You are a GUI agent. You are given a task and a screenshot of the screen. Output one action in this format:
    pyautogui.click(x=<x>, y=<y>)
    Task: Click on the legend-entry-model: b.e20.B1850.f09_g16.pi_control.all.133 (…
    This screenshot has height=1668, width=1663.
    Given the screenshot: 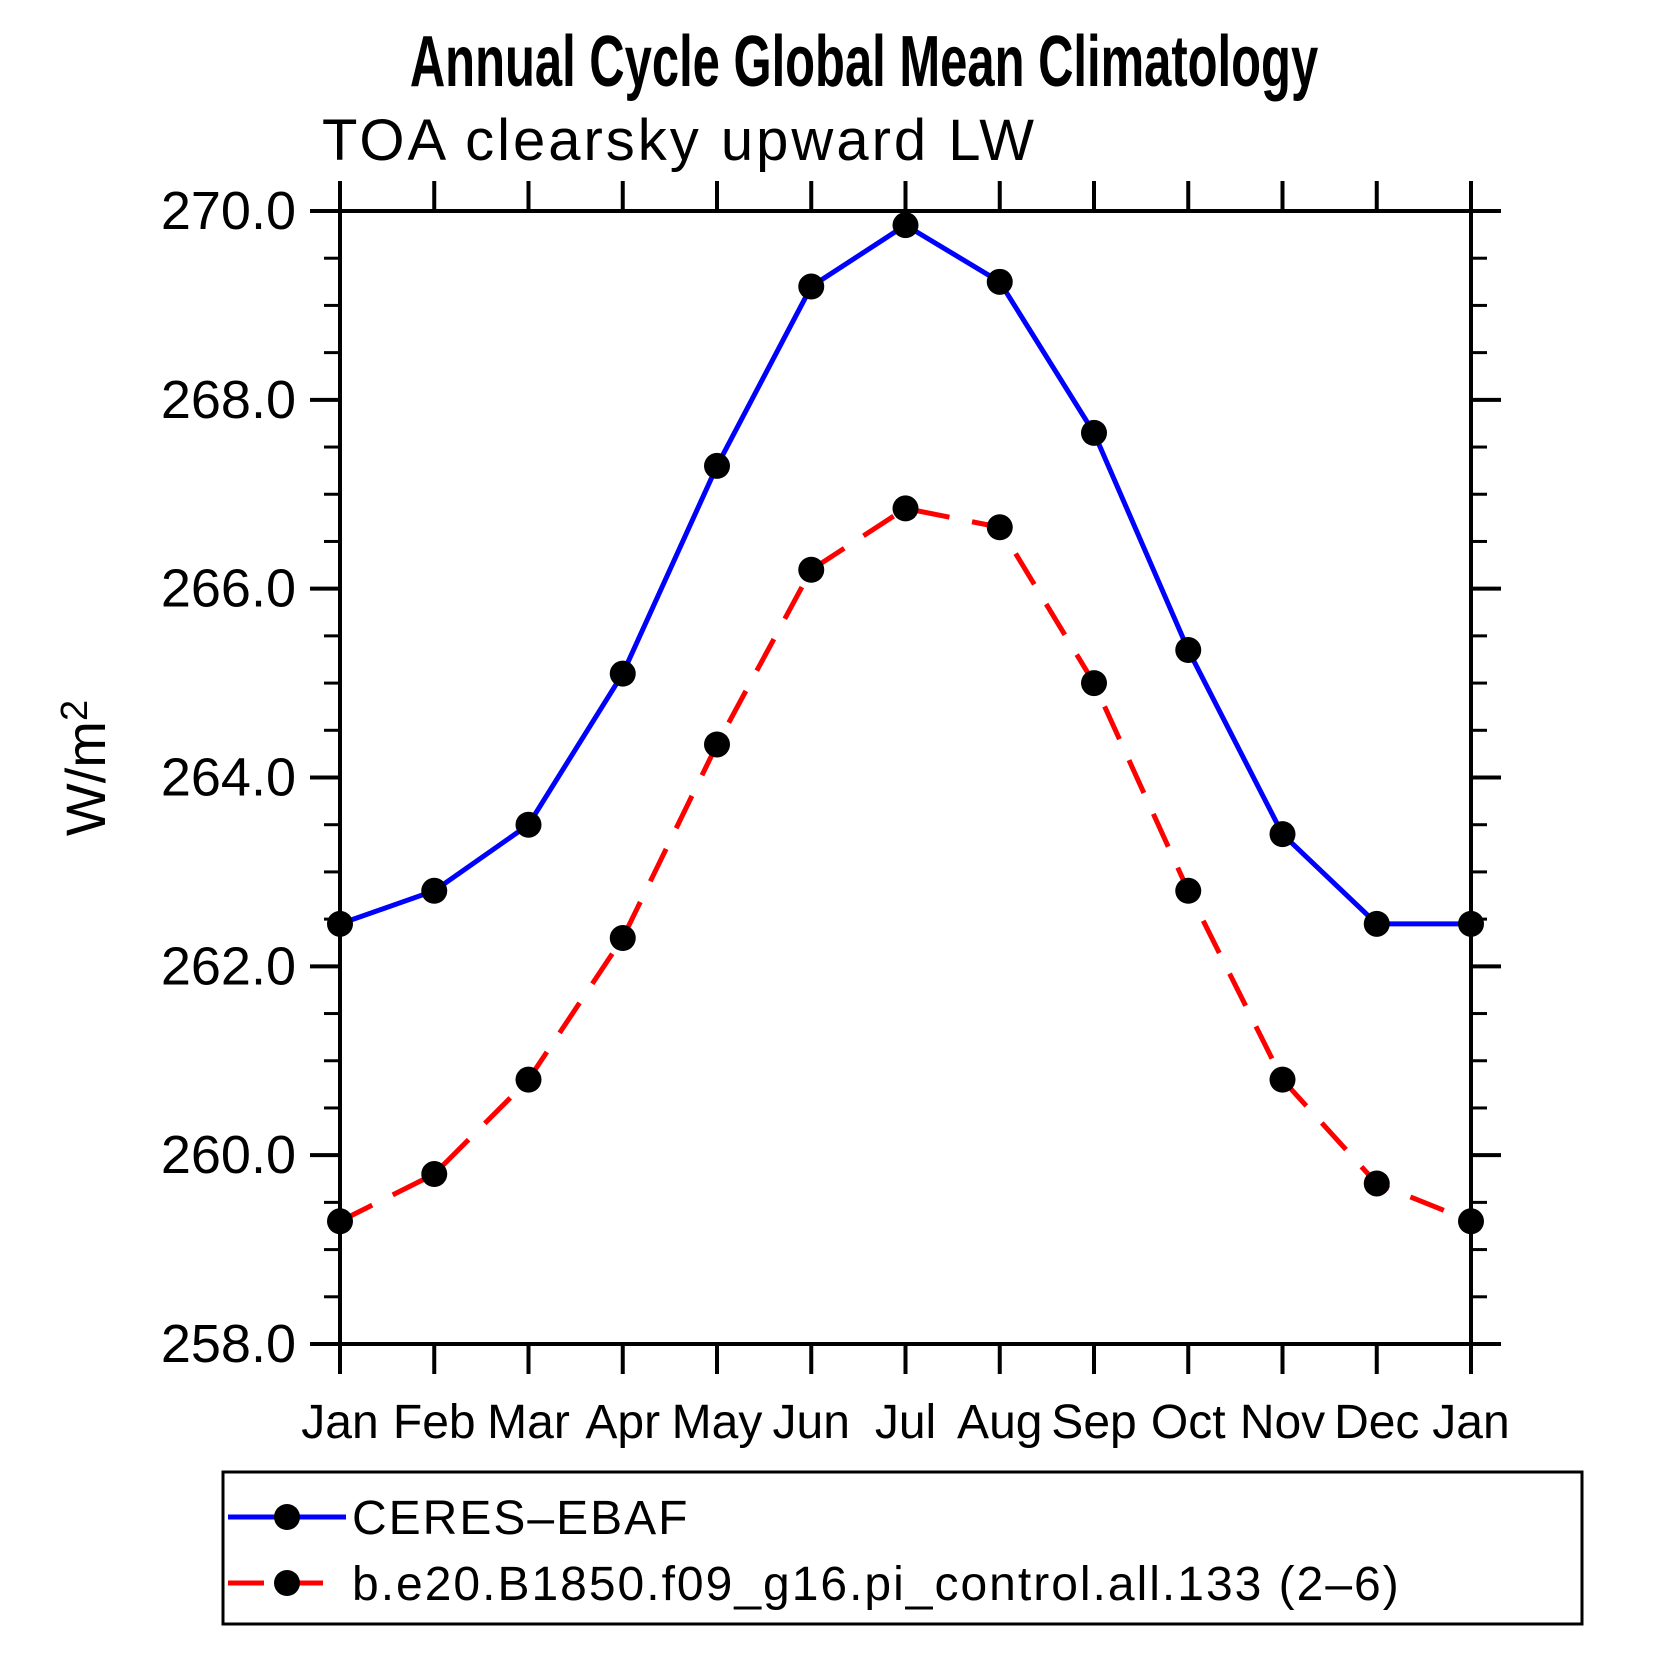 What is the action you would take?
    pyautogui.click(x=814, y=1584)
    